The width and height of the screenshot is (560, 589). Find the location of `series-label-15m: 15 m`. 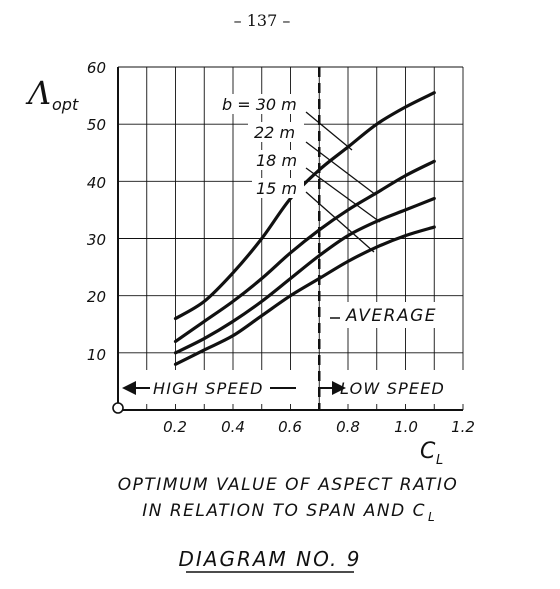

series-label-15m: 15 m is located at coordinates (278, 188).